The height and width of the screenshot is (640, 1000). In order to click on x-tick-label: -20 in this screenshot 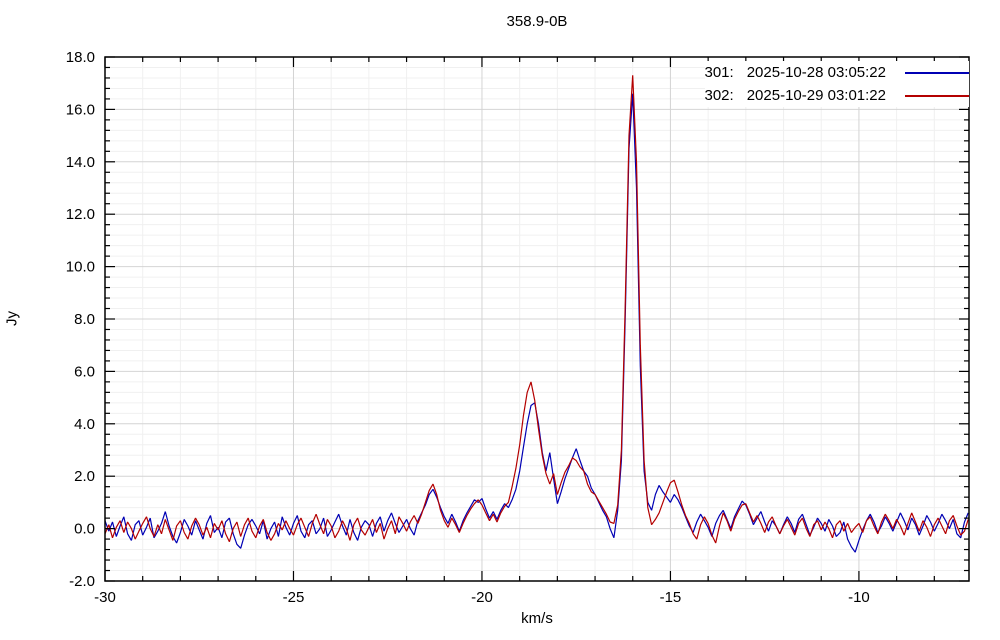, I will do `click(482, 597)`.